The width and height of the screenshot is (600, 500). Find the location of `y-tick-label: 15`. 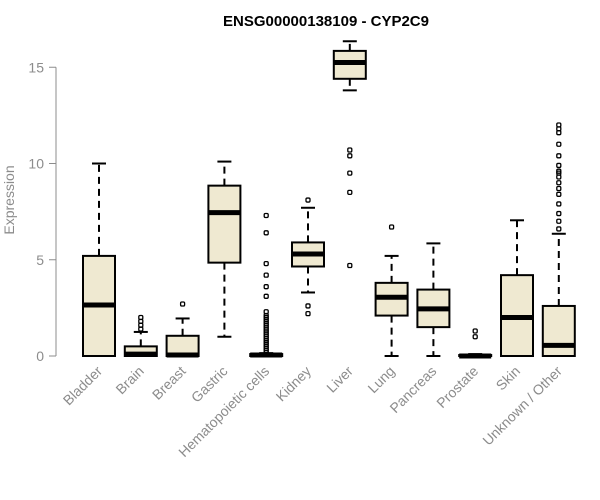

y-tick-label: 15 is located at coordinates (36, 67).